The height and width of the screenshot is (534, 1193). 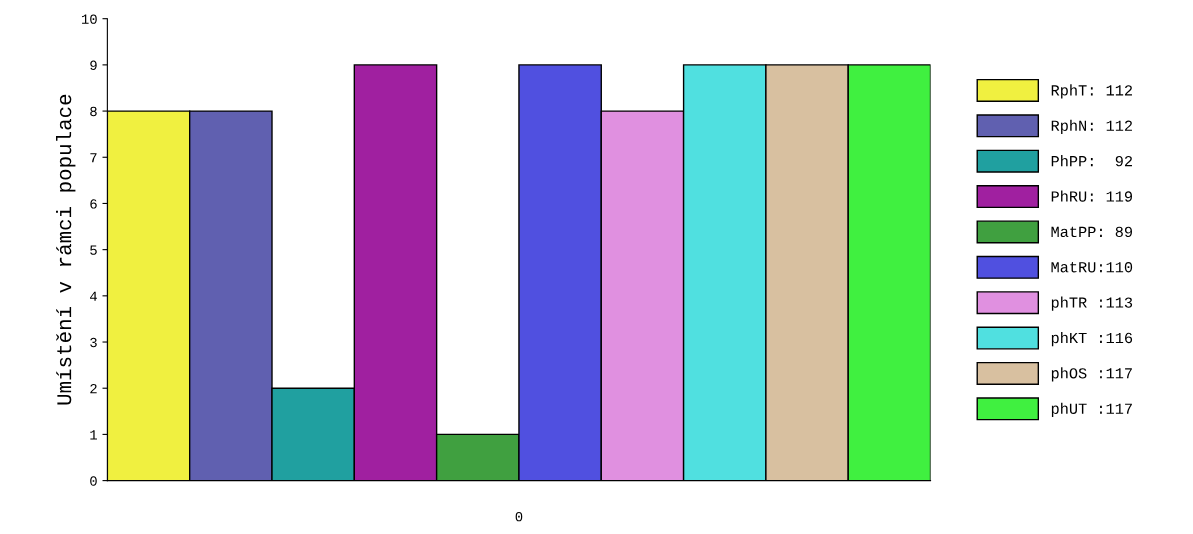 I want to click on legend-label: phTR :113, so click(x=1092, y=303).